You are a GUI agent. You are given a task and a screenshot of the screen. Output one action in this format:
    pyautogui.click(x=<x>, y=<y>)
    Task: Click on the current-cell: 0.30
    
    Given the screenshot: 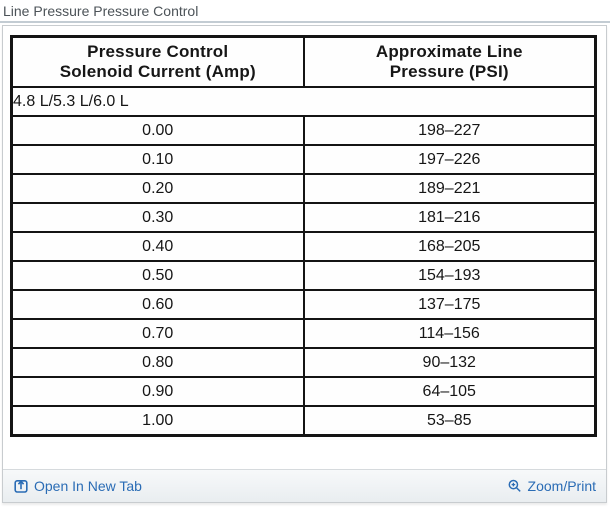 What is the action you would take?
    pyautogui.click(x=157, y=217)
    